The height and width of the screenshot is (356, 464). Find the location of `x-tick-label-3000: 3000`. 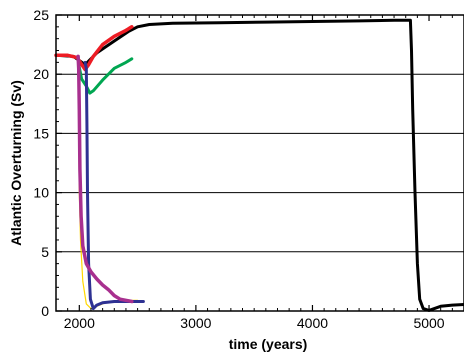

x-tick-label-3000: 3000 is located at coordinates (195, 323).